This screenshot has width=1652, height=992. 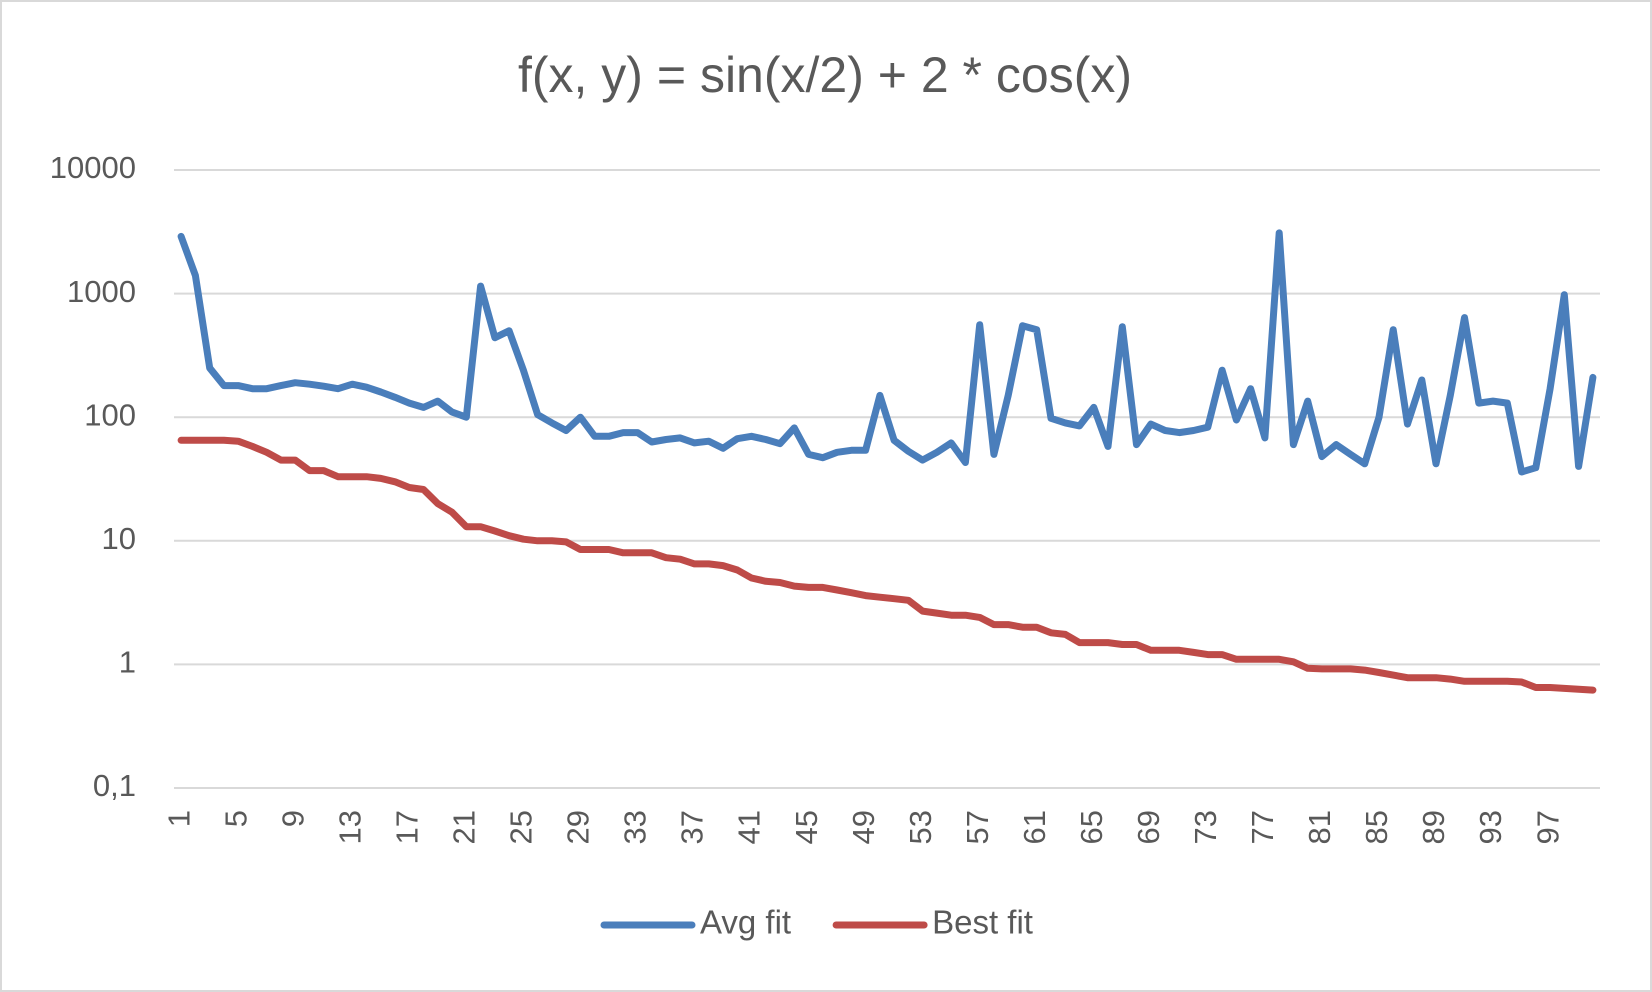 What do you see at coordinates (292, 818) in the screenshot?
I see `x-tick-label: 9` at bounding box center [292, 818].